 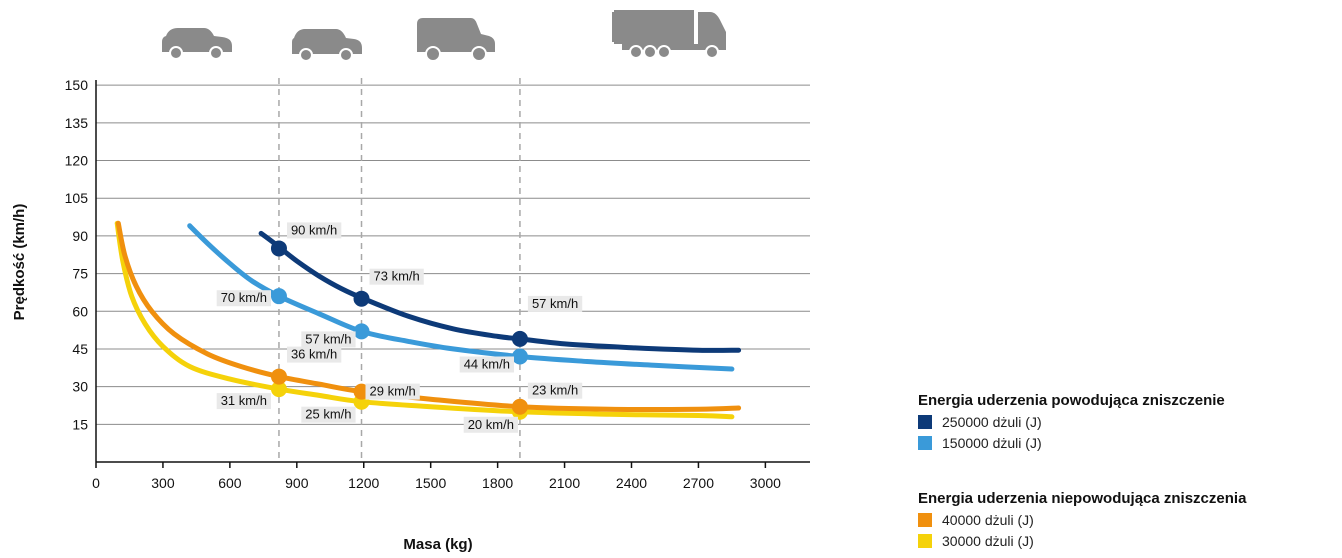 What do you see at coordinates (992, 422) in the screenshot?
I see `legend-item-label: 250000 dżuli (J)` at bounding box center [992, 422].